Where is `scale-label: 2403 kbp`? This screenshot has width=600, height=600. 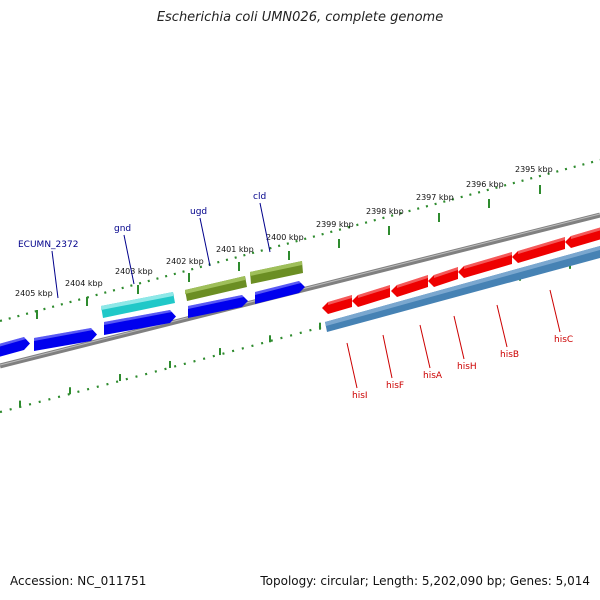
scale-label: 2403 kbp is located at coordinates (134, 271).